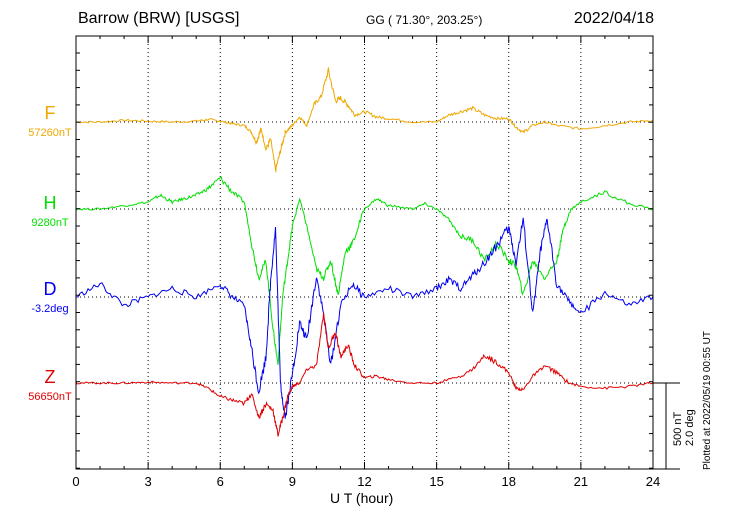 The width and height of the screenshot is (730, 520). Describe the element at coordinates (220, 481) in the screenshot. I see `x-tick-label-6: 6` at that location.